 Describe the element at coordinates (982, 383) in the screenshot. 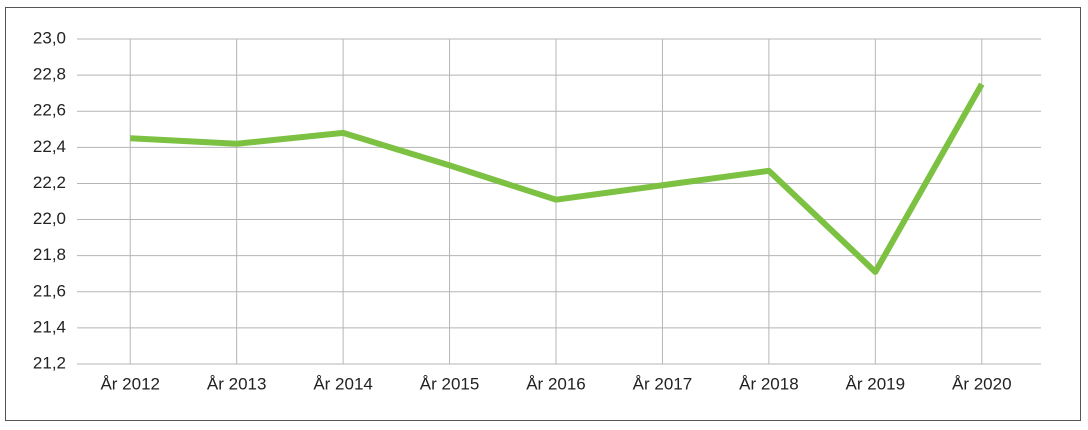

I see `x-tick-label: År 2020` at that location.